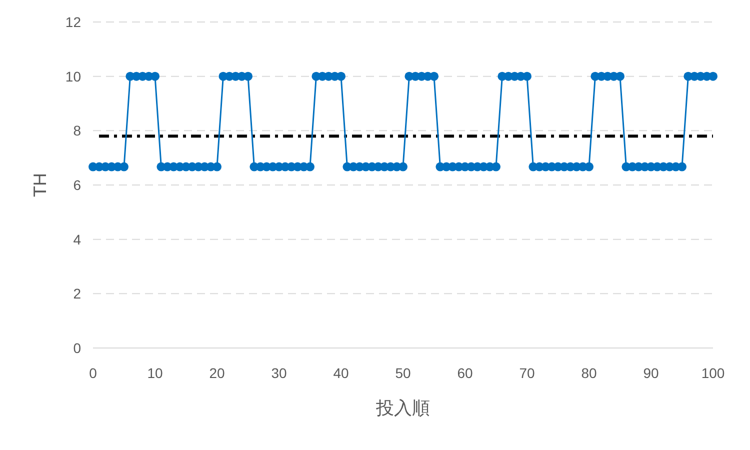 The height and width of the screenshot is (450, 750). Describe the element at coordinates (77, 130) in the screenshot. I see `y-tick-label: 8` at that location.